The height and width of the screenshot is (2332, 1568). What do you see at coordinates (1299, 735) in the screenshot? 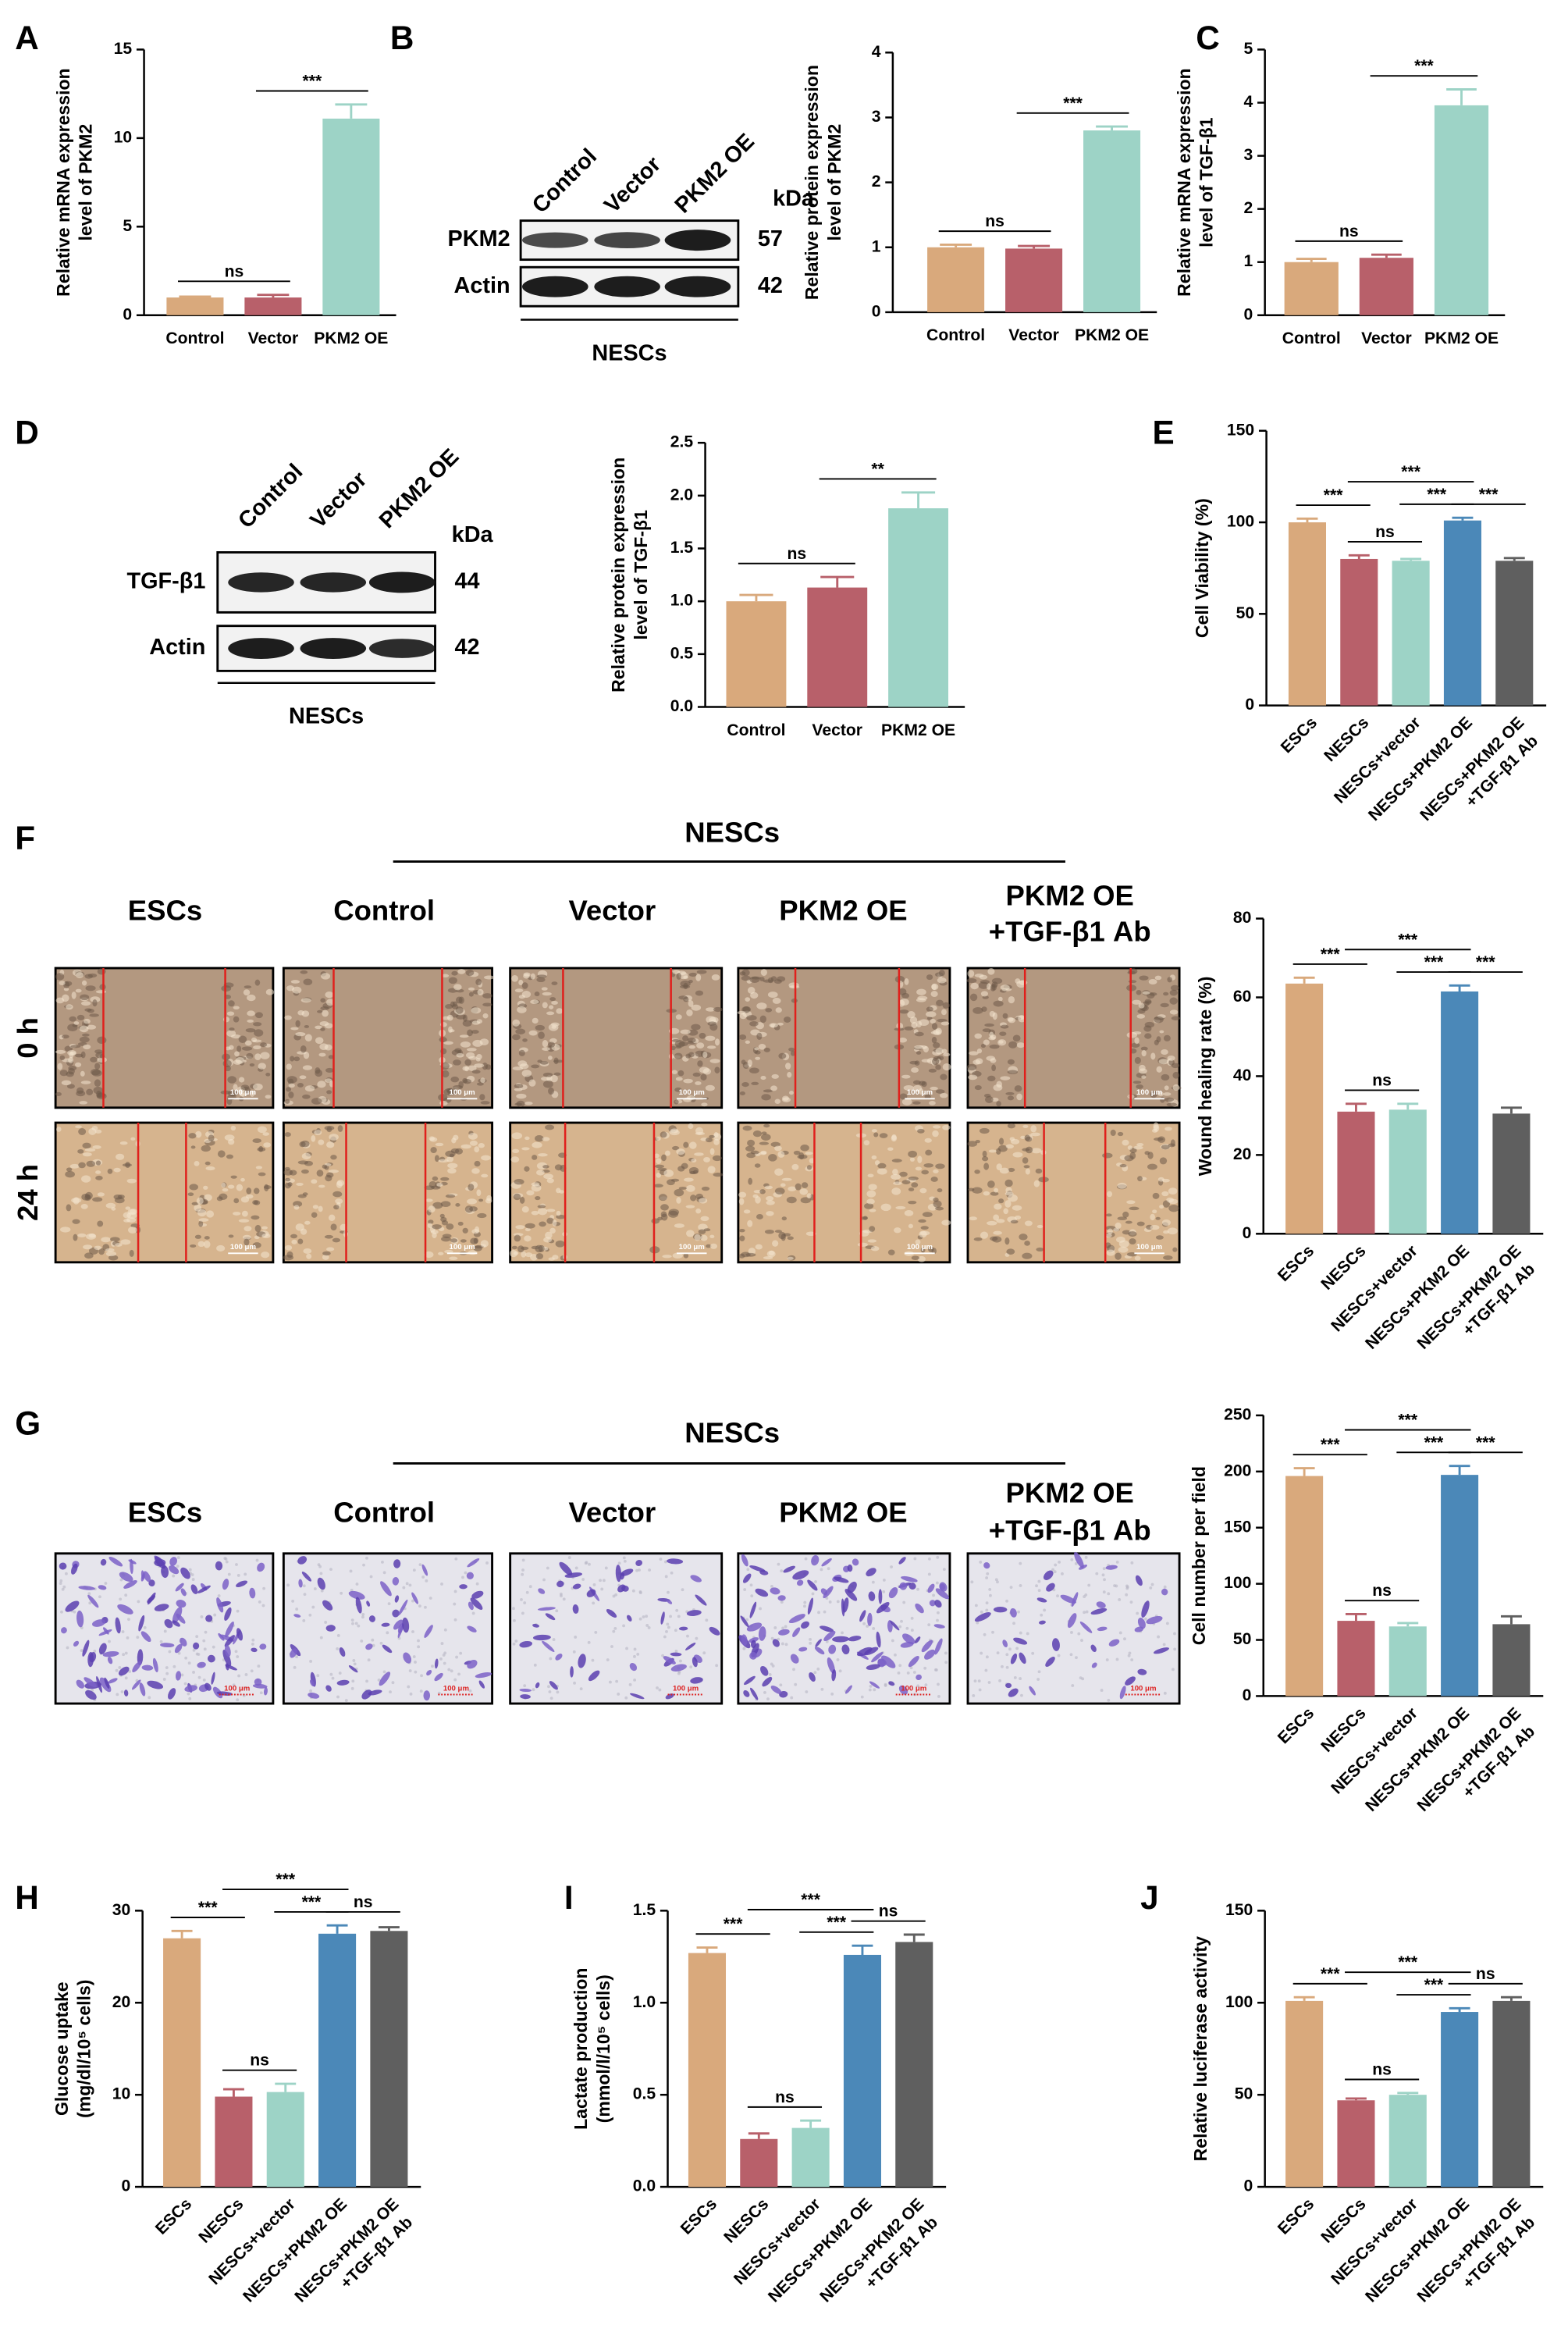
I see `x-tick-label: ESCs` at bounding box center [1299, 735].